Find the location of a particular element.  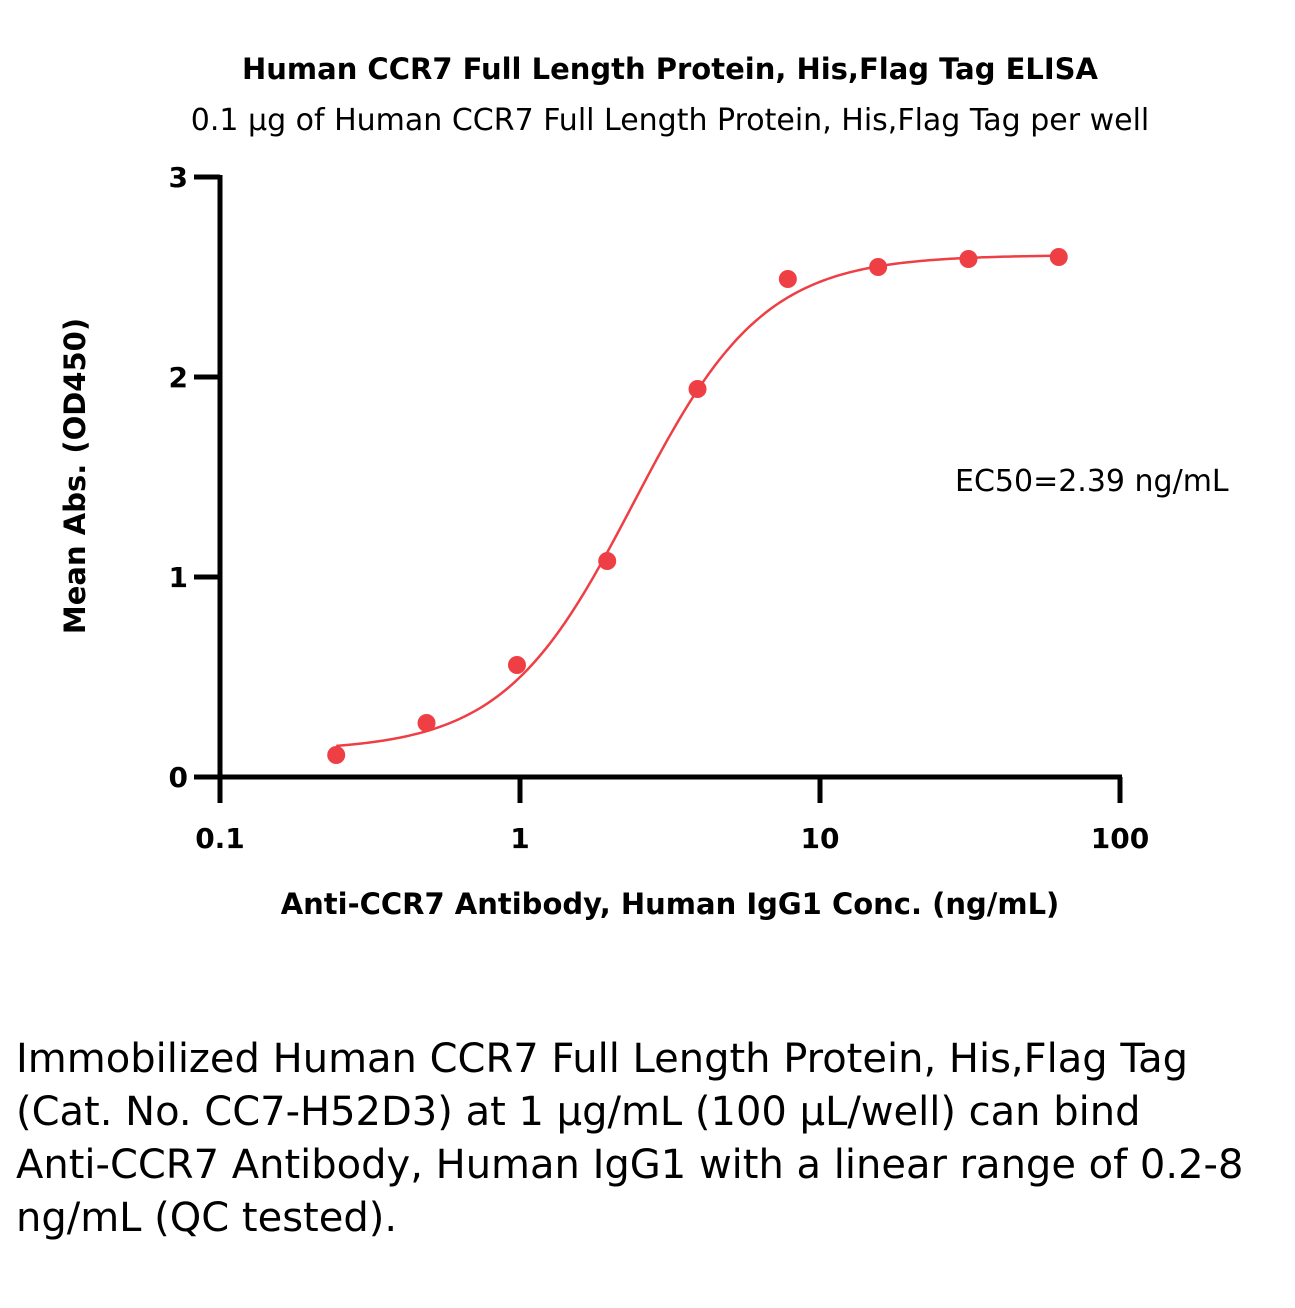

x-tick-label: 1 is located at coordinates (519, 838).